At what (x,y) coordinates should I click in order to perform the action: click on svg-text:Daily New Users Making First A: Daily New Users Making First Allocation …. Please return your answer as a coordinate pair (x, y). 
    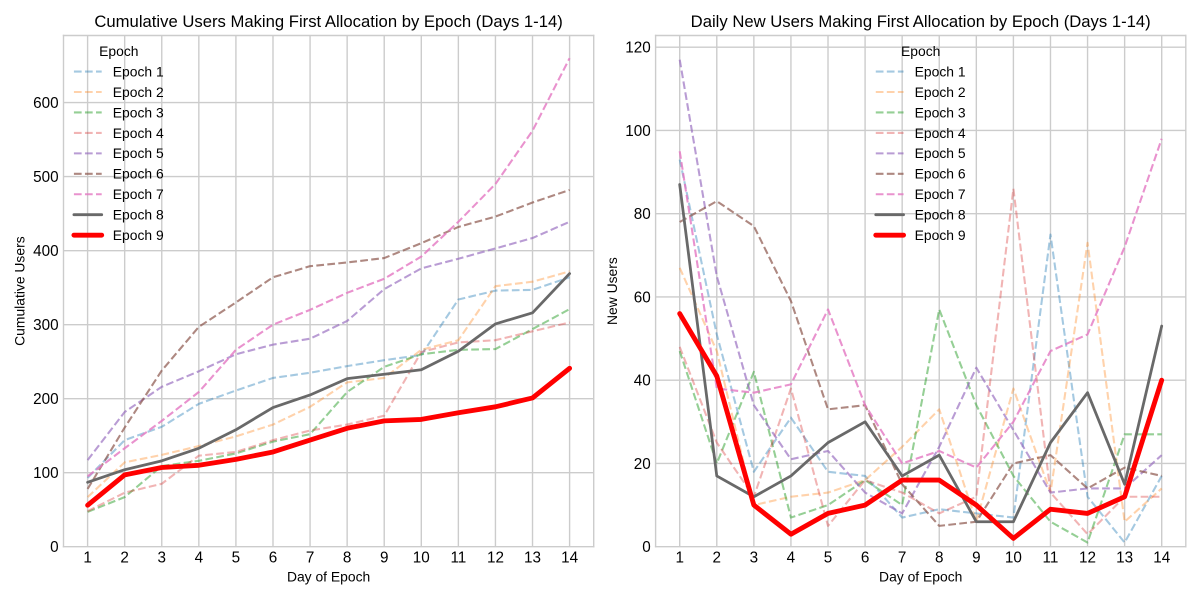
    Looking at the image, I should click on (921, 21).